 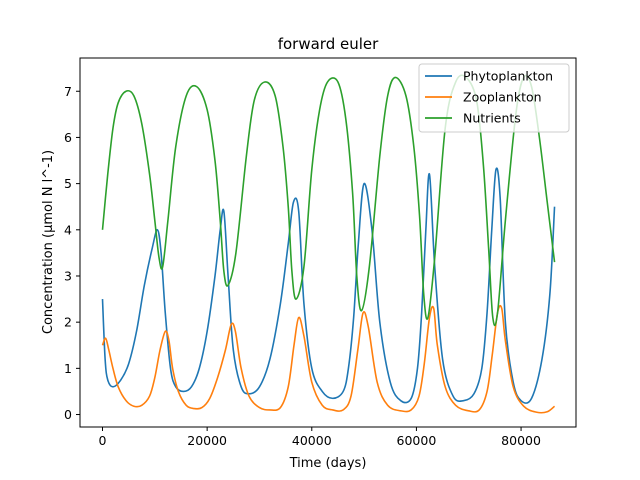 I want to click on y-tick-label: 7, so click(x=68, y=91).